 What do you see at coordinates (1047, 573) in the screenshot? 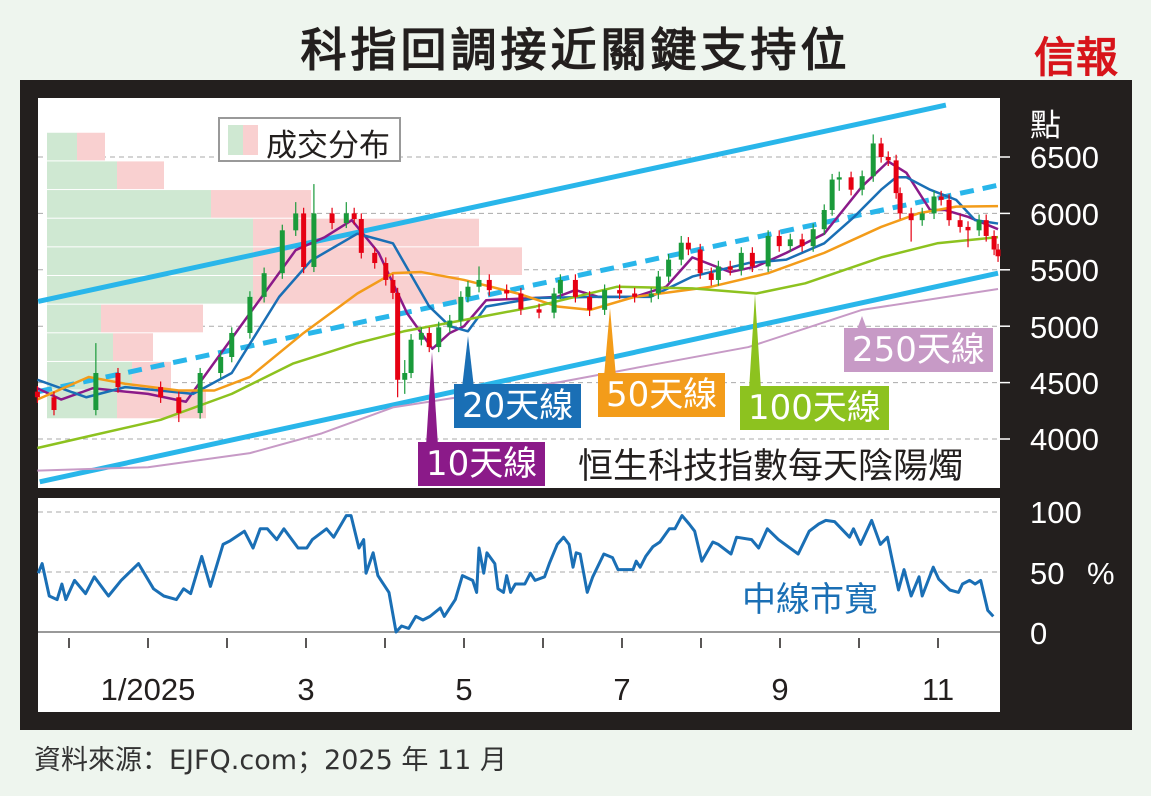
I see `breadth-y-tick-50: 50` at bounding box center [1047, 573].